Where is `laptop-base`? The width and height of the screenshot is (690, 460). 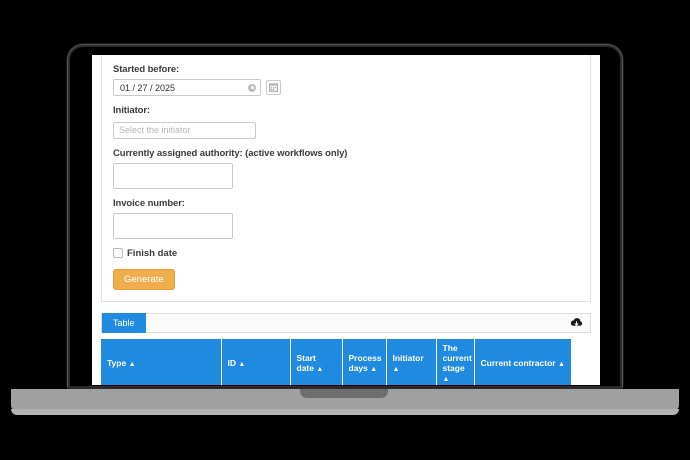
laptop-base is located at coordinates (345, 400).